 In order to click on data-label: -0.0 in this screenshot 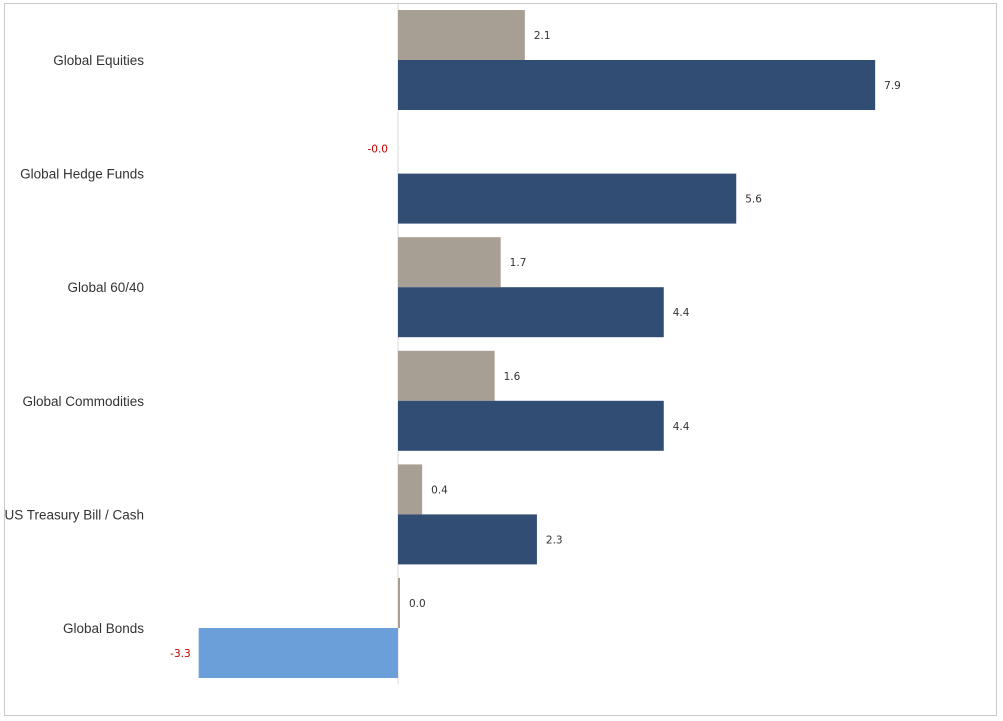, I will do `click(378, 150)`.